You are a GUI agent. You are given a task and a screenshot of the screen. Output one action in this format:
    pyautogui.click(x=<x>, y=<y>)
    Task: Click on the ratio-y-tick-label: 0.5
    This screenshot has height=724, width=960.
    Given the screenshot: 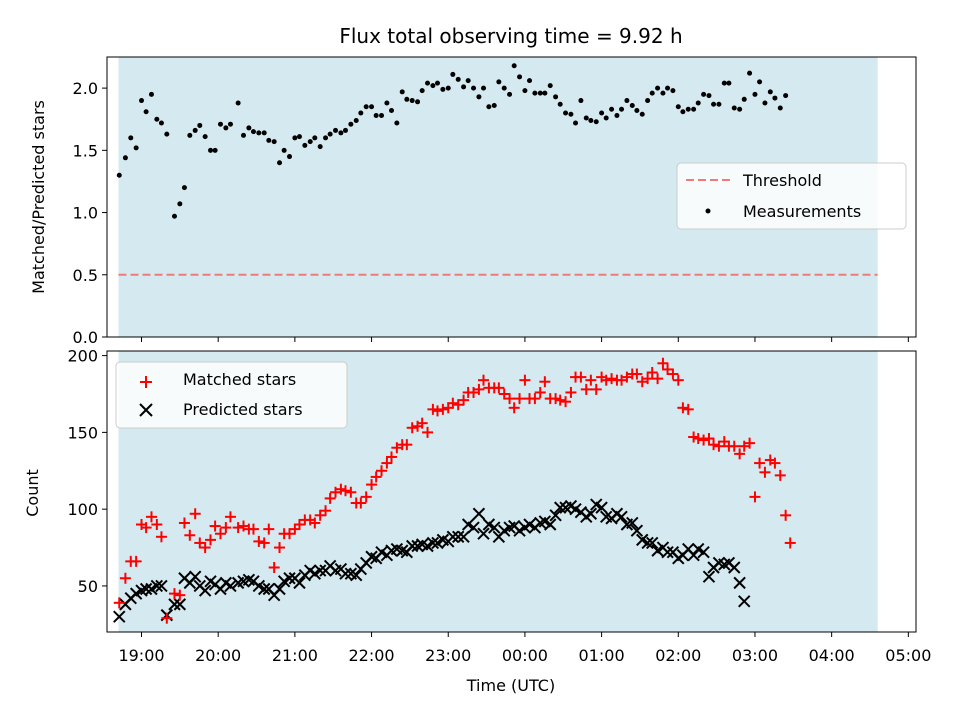 What is the action you would take?
    pyautogui.click(x=85, y=275)
    